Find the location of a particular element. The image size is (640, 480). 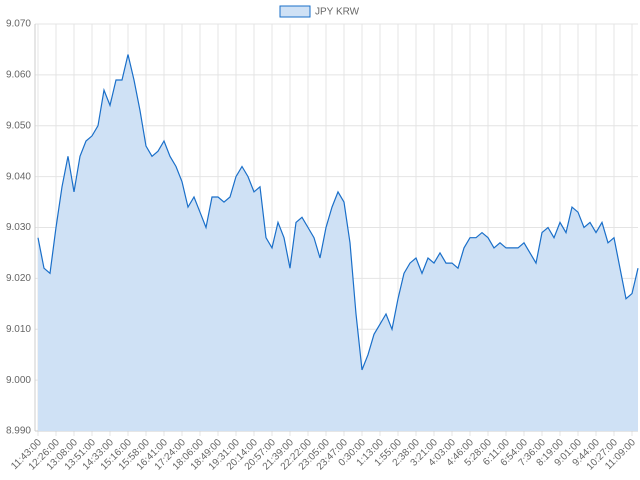

legend-label: JPY KRW is located at coordinates (337, 12).